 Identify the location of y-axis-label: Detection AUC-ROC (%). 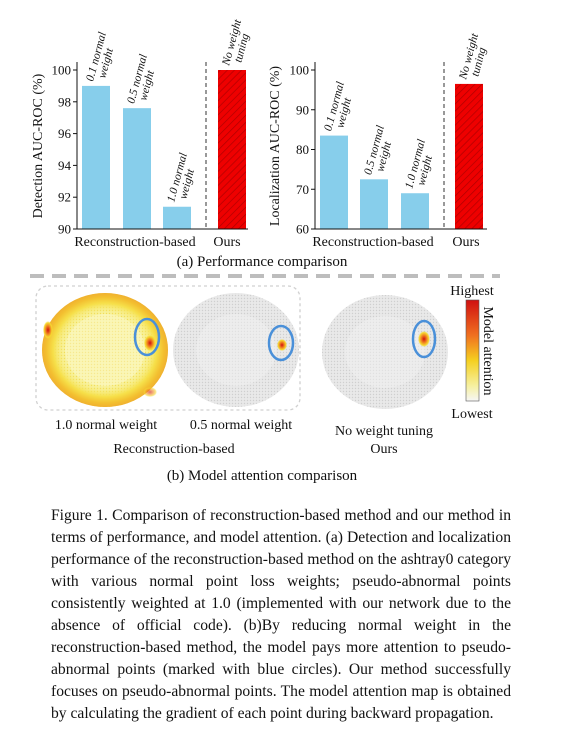
(38, 145).